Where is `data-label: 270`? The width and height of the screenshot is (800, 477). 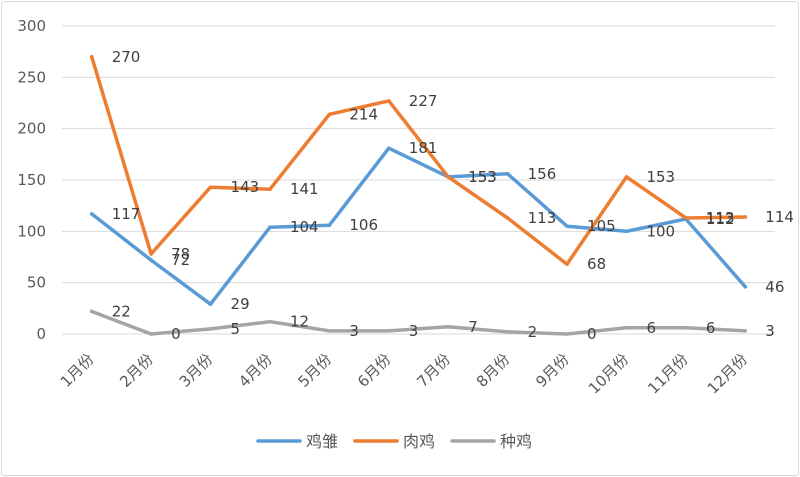
data-label: 270 is located at coordinates (126, 57).